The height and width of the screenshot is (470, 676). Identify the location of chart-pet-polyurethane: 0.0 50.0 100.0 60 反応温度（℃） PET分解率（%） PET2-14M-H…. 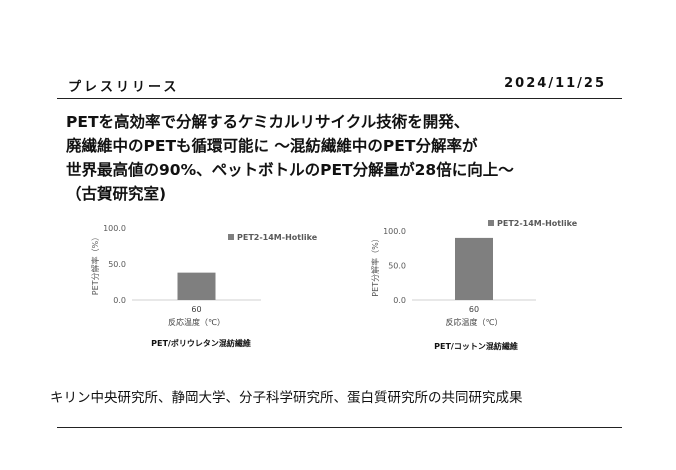
(211, 285).